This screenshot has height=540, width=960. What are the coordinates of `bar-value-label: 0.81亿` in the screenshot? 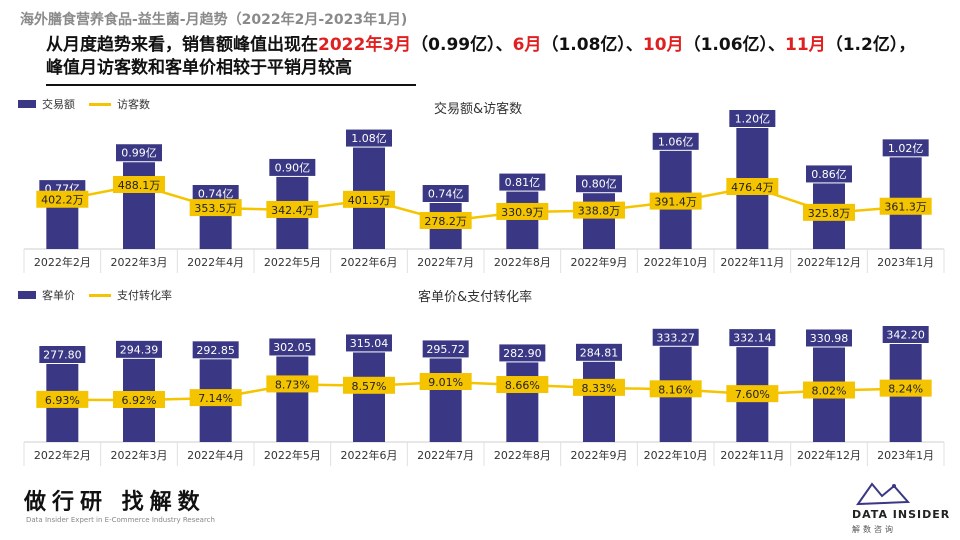 It's located at (523, 182).